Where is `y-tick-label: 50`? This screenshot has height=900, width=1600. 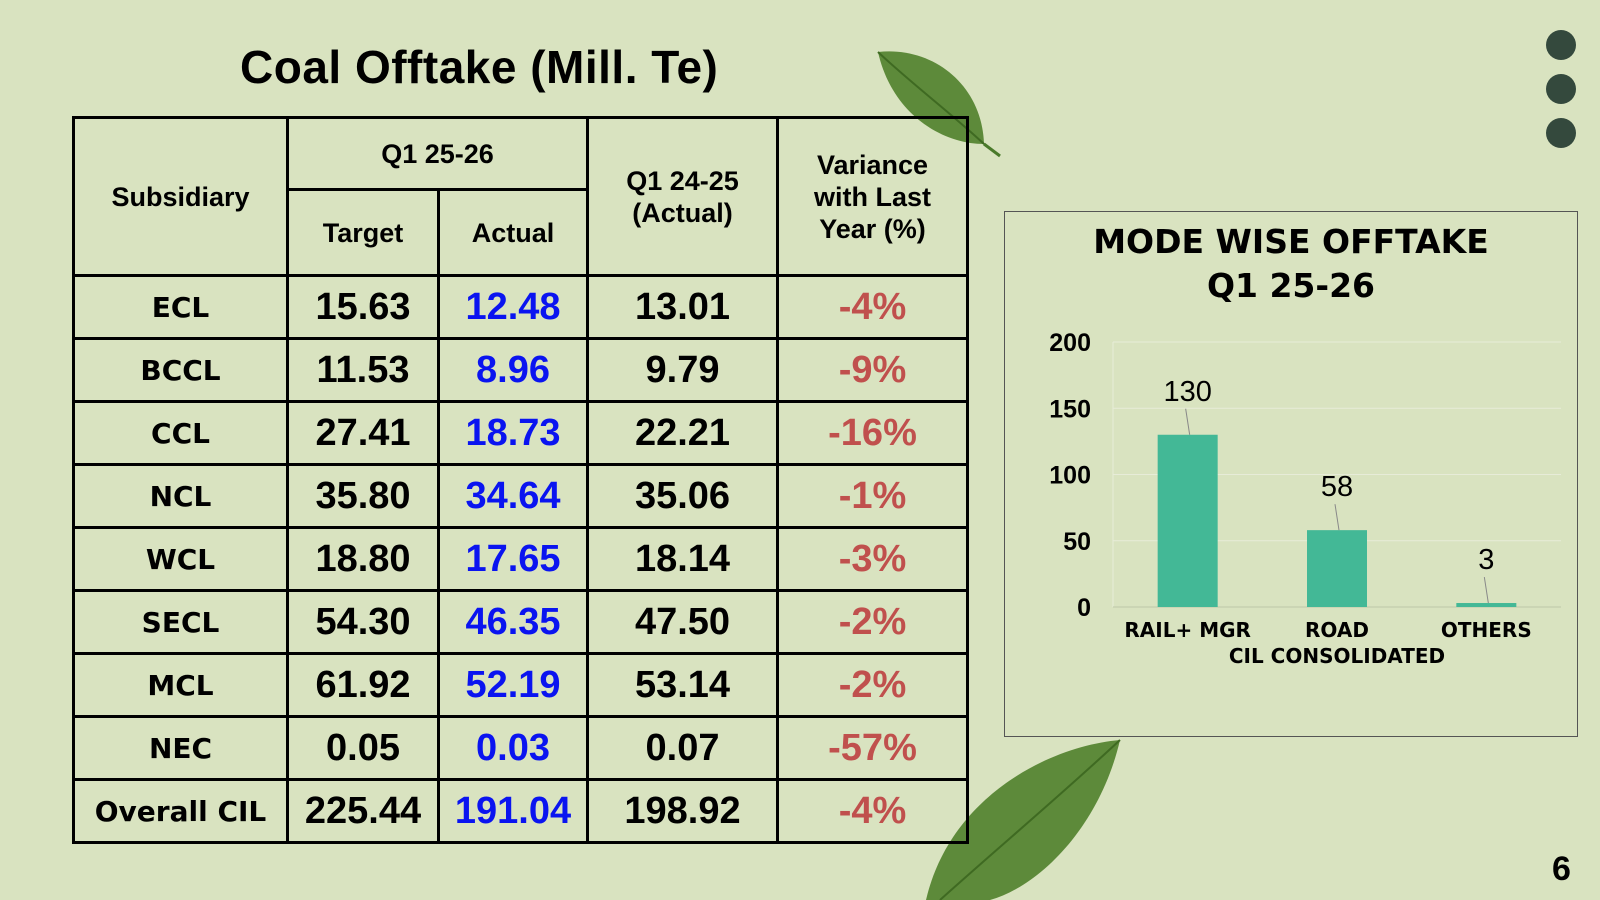 y-tick-label: 50 is located at coordinates (1077, 542).